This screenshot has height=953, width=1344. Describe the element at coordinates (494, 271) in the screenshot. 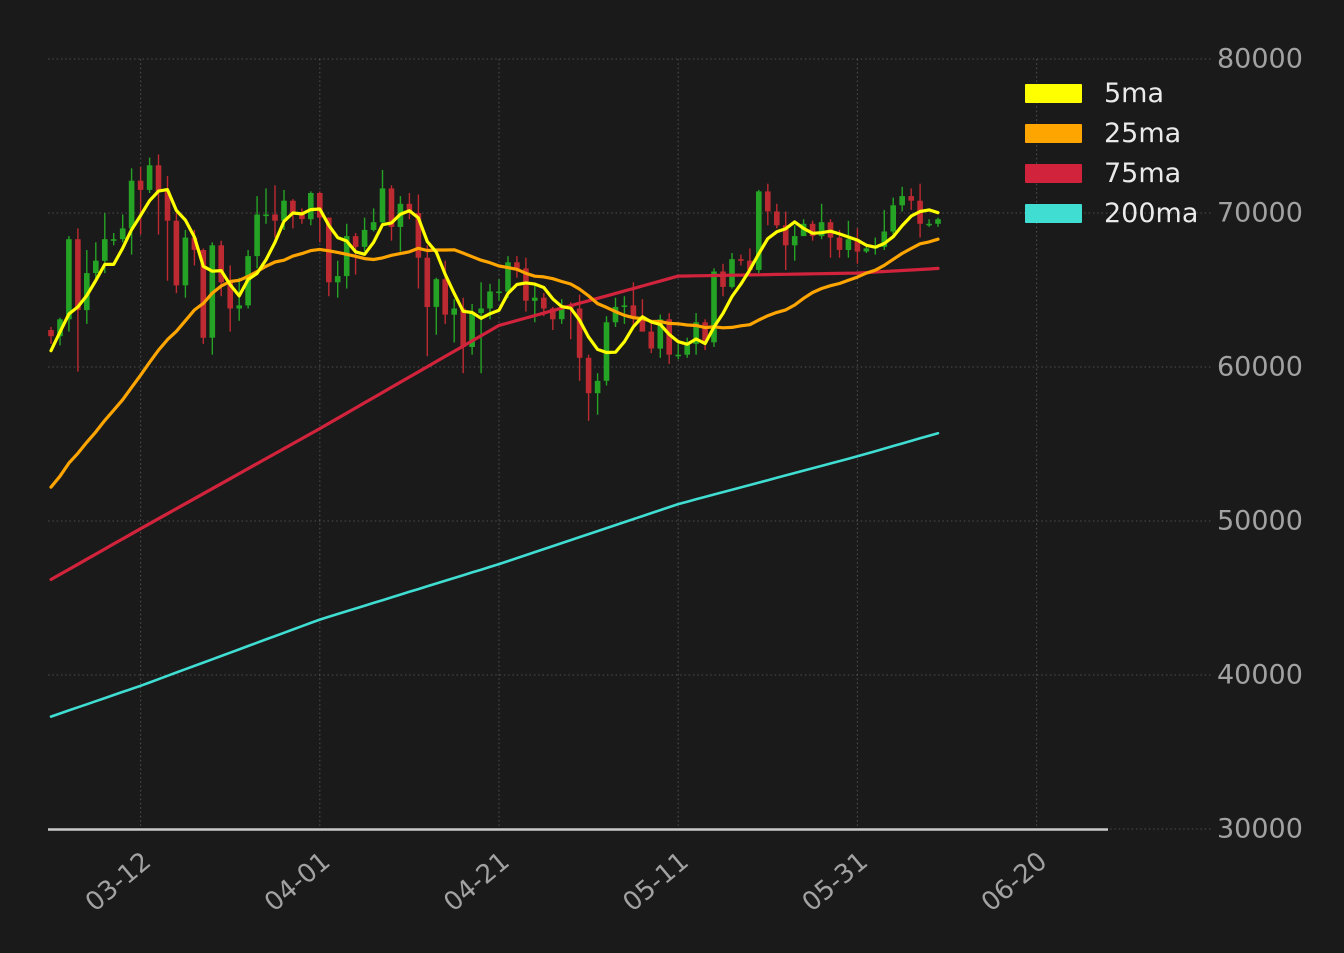

I see `ma-line-5ma` at that location.